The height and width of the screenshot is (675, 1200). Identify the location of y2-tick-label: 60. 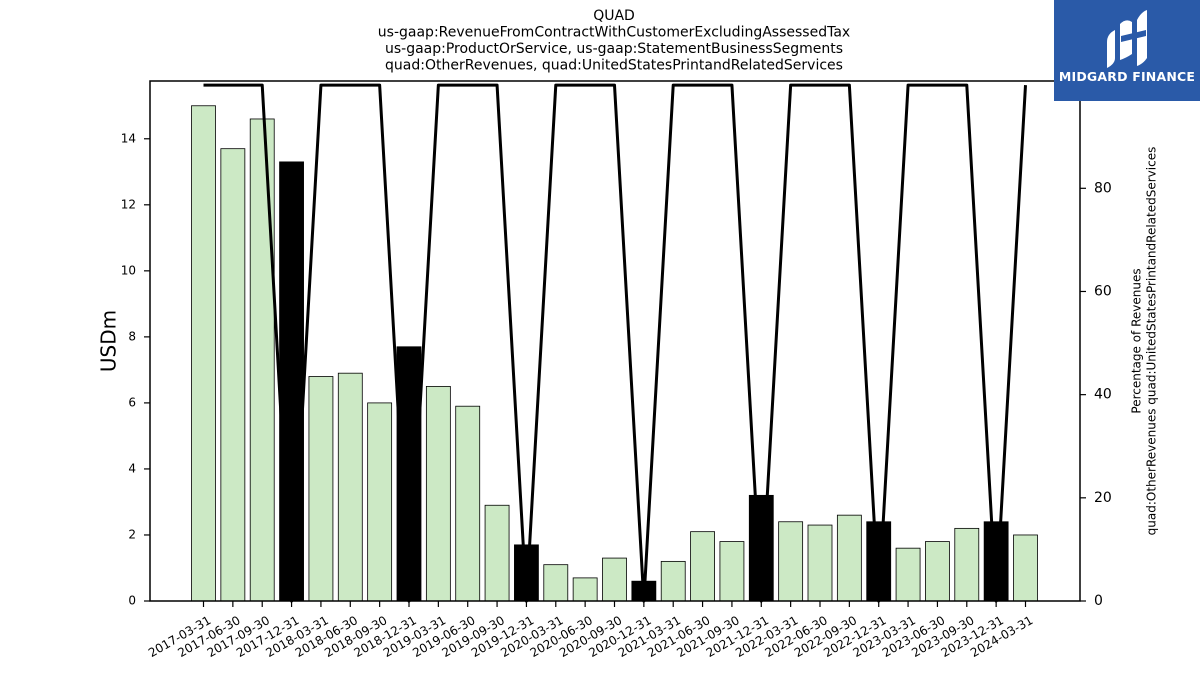
(1103, 291).